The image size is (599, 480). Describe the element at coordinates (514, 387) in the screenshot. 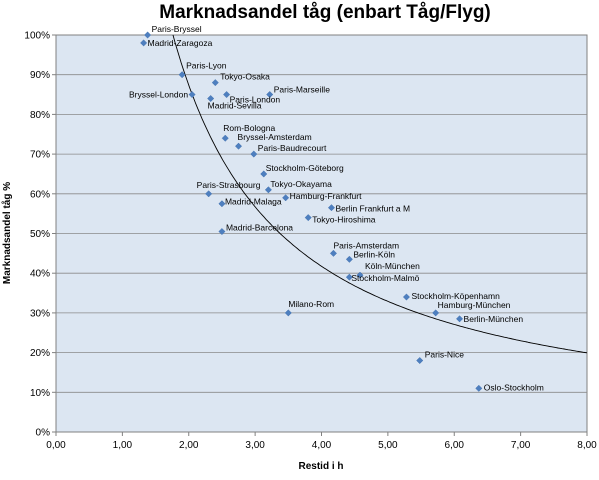

I see `data-label: Oslo-Stockholm` at that location.